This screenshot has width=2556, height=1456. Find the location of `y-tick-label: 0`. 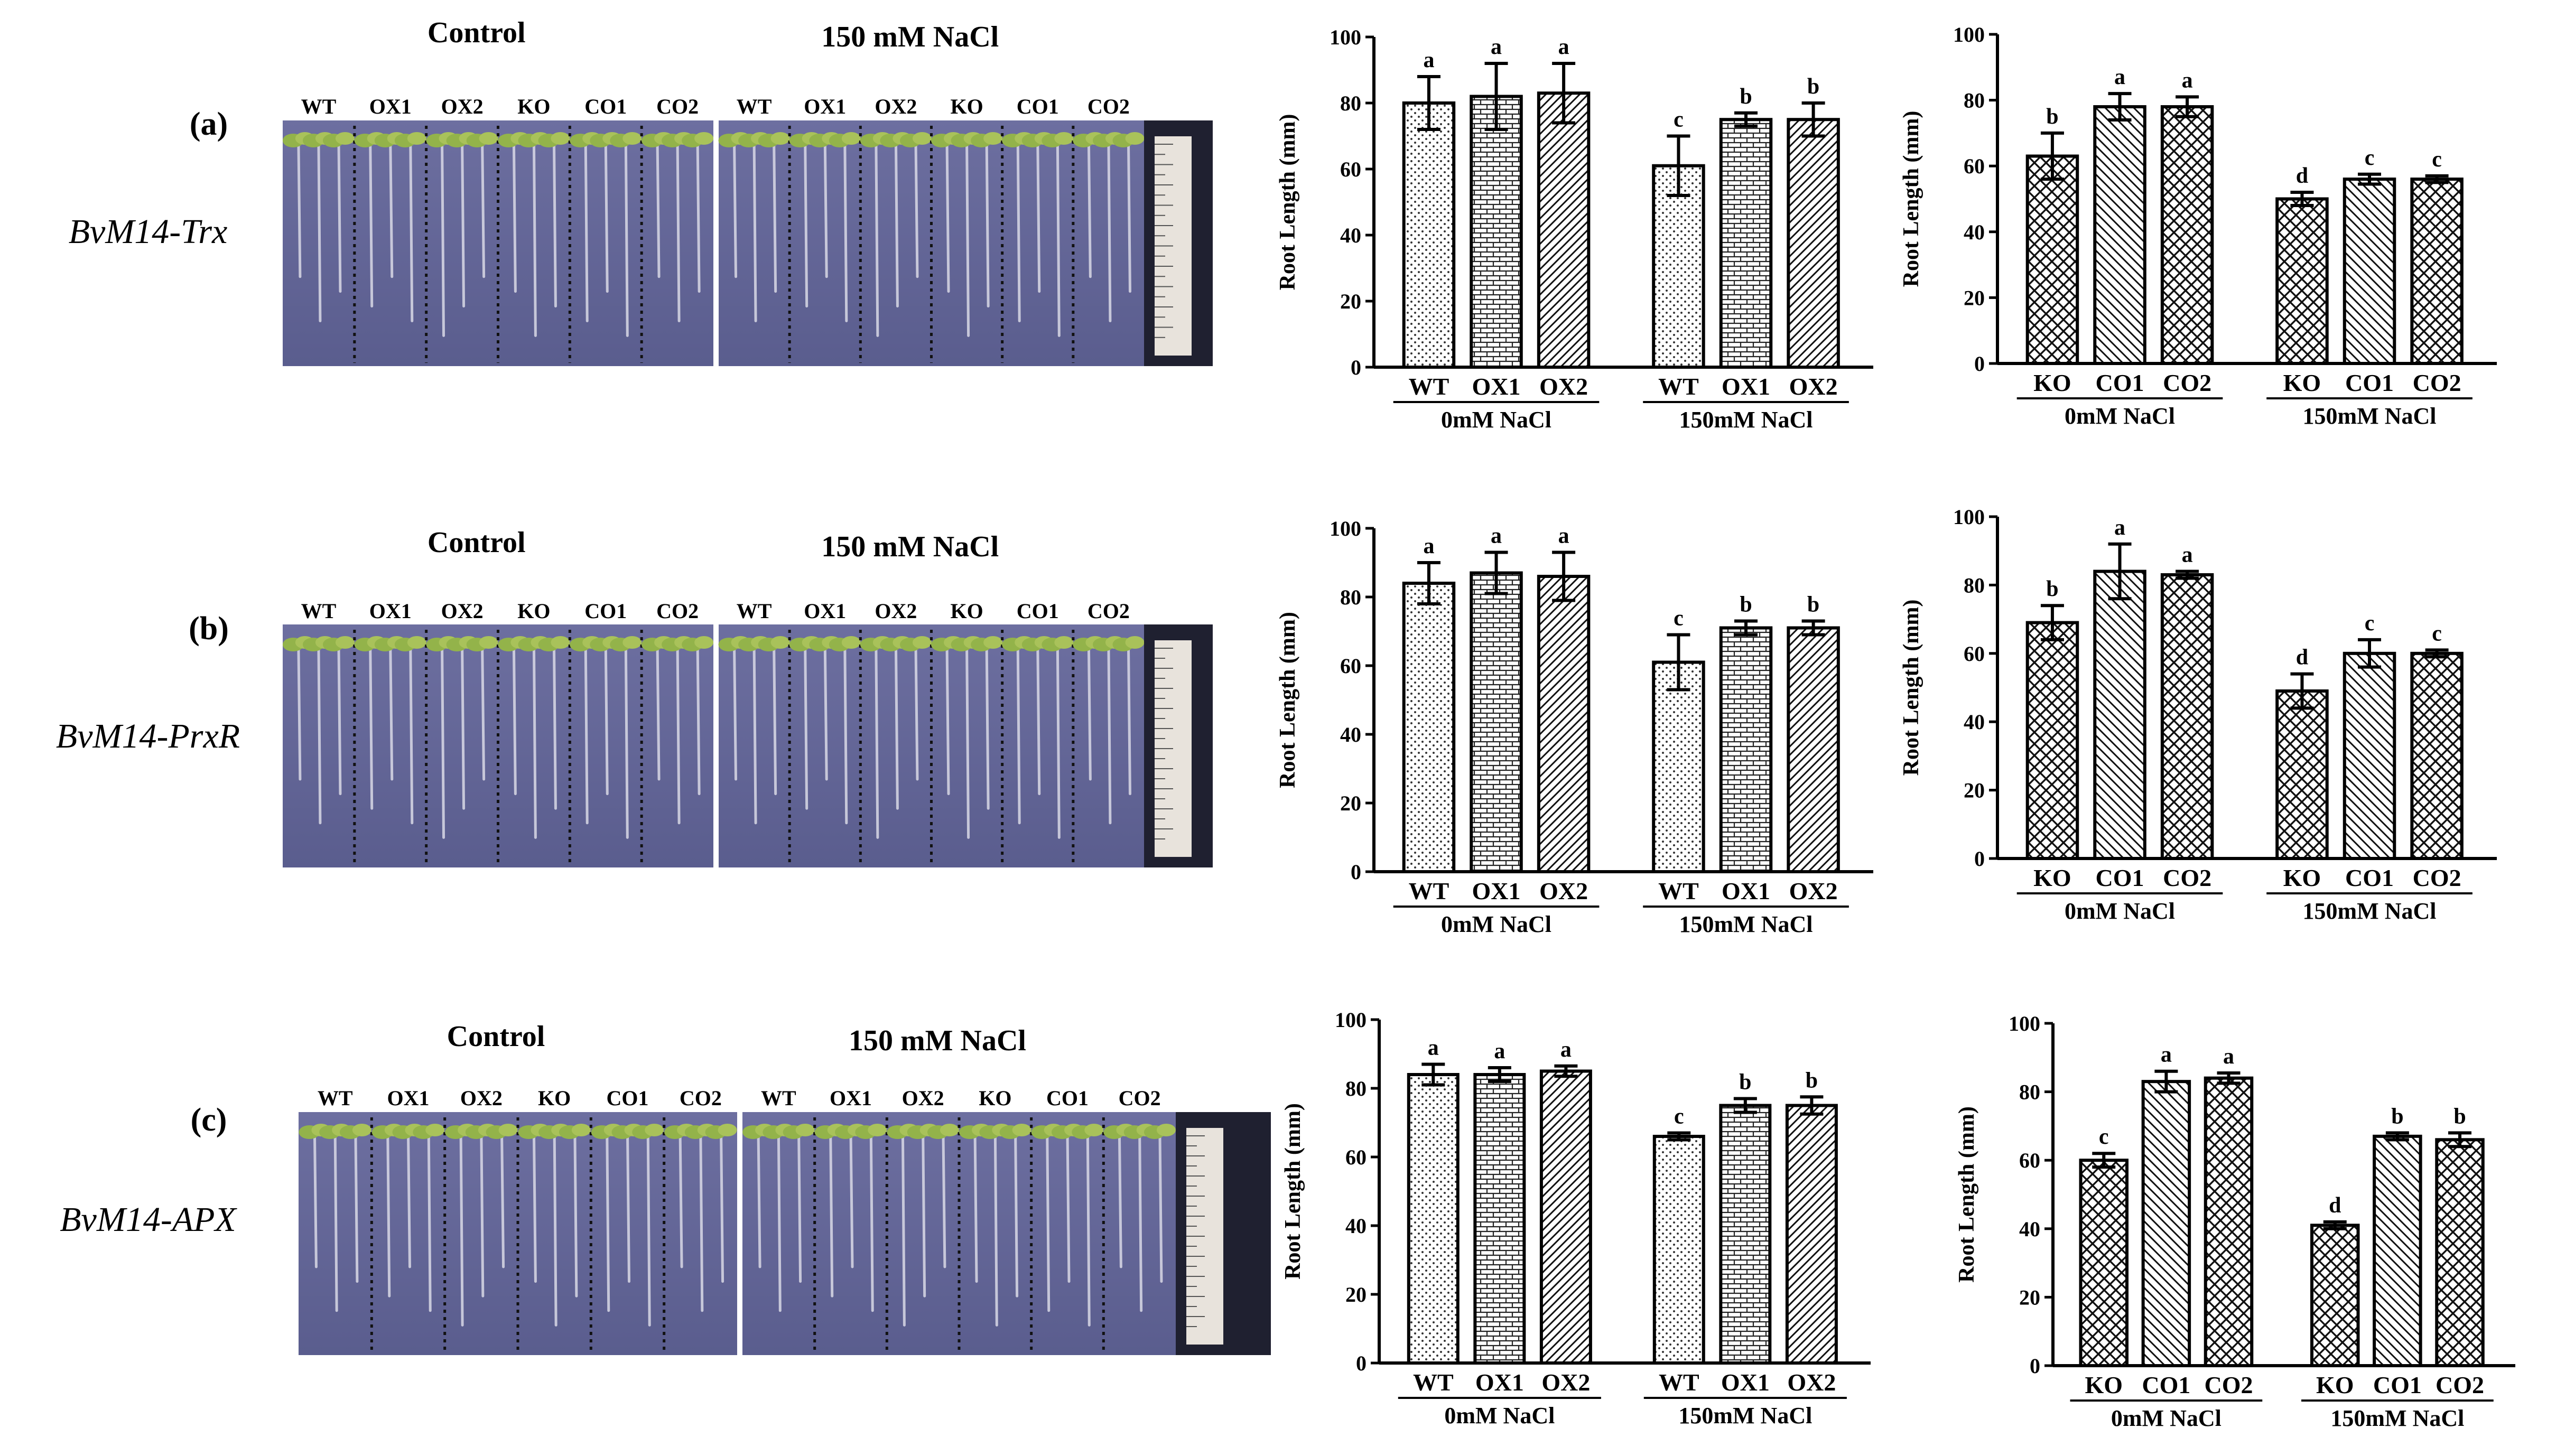

y-tick-label: 0 is located at coordinates (2035, 1366).